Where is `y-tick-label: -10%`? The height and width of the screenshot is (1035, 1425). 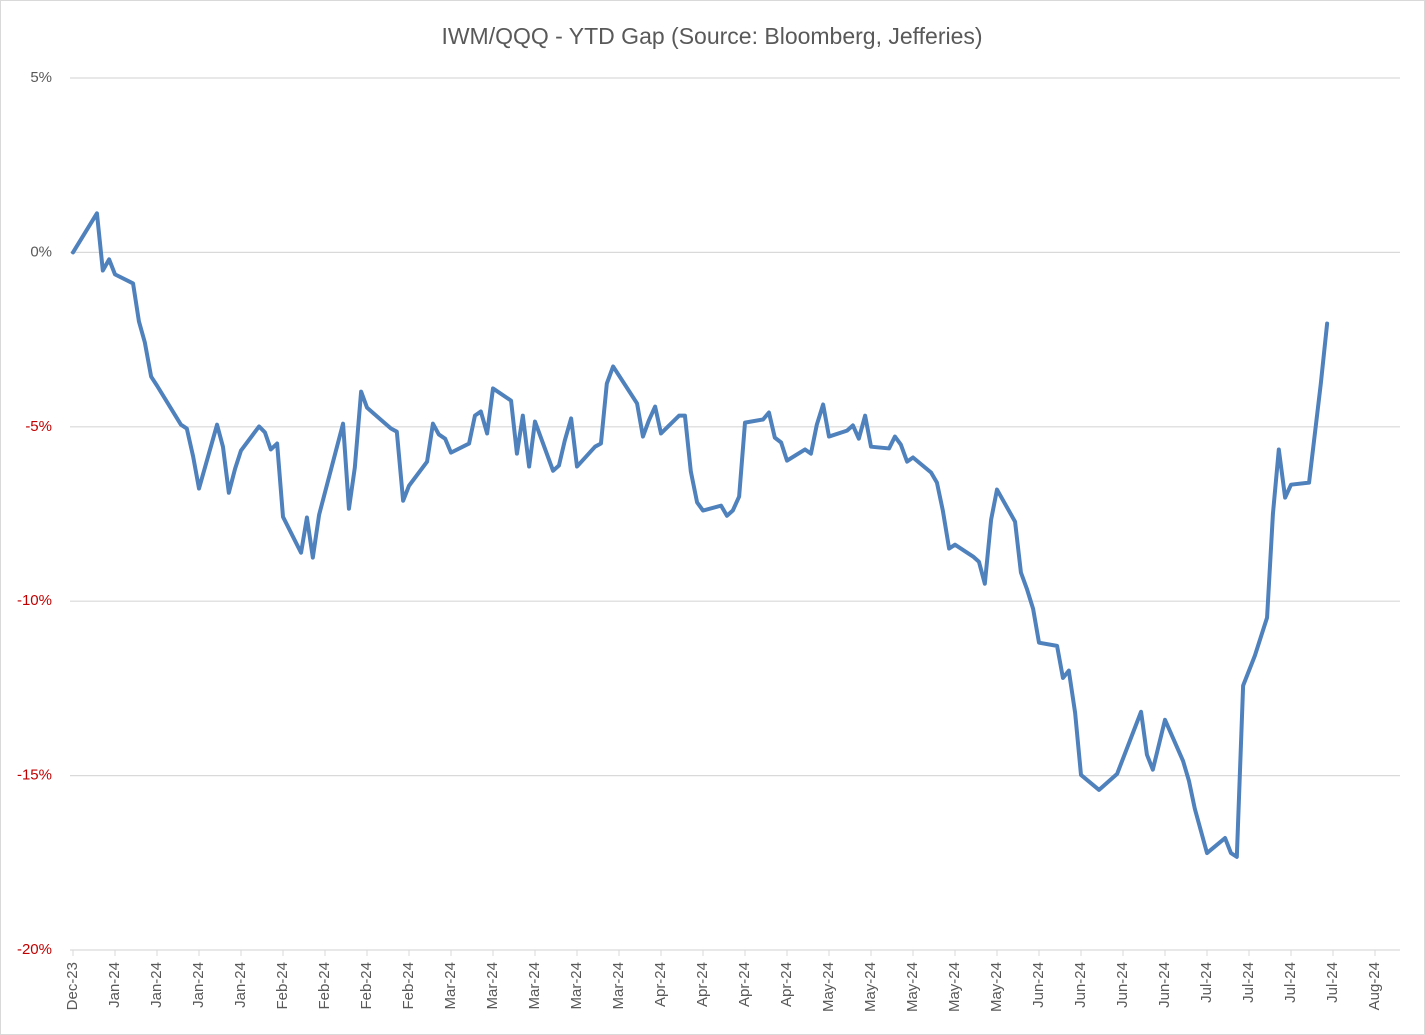
y-tick-label: -10% is located at coordinates (34, 600).